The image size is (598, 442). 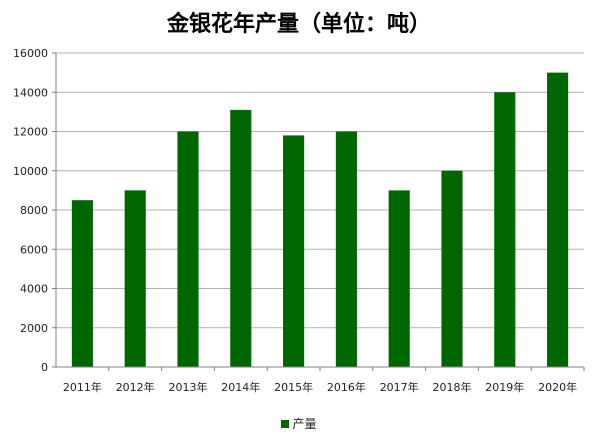 I want to click on y-tick-label: 6000, so click(x=34, y=249).